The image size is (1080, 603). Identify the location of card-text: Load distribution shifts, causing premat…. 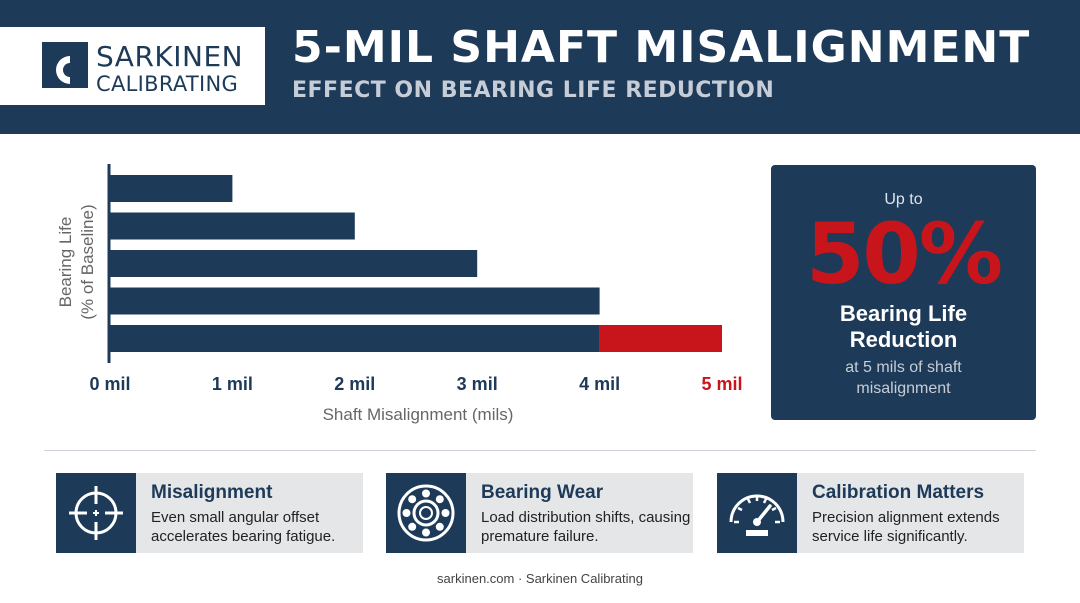
(586, 527).